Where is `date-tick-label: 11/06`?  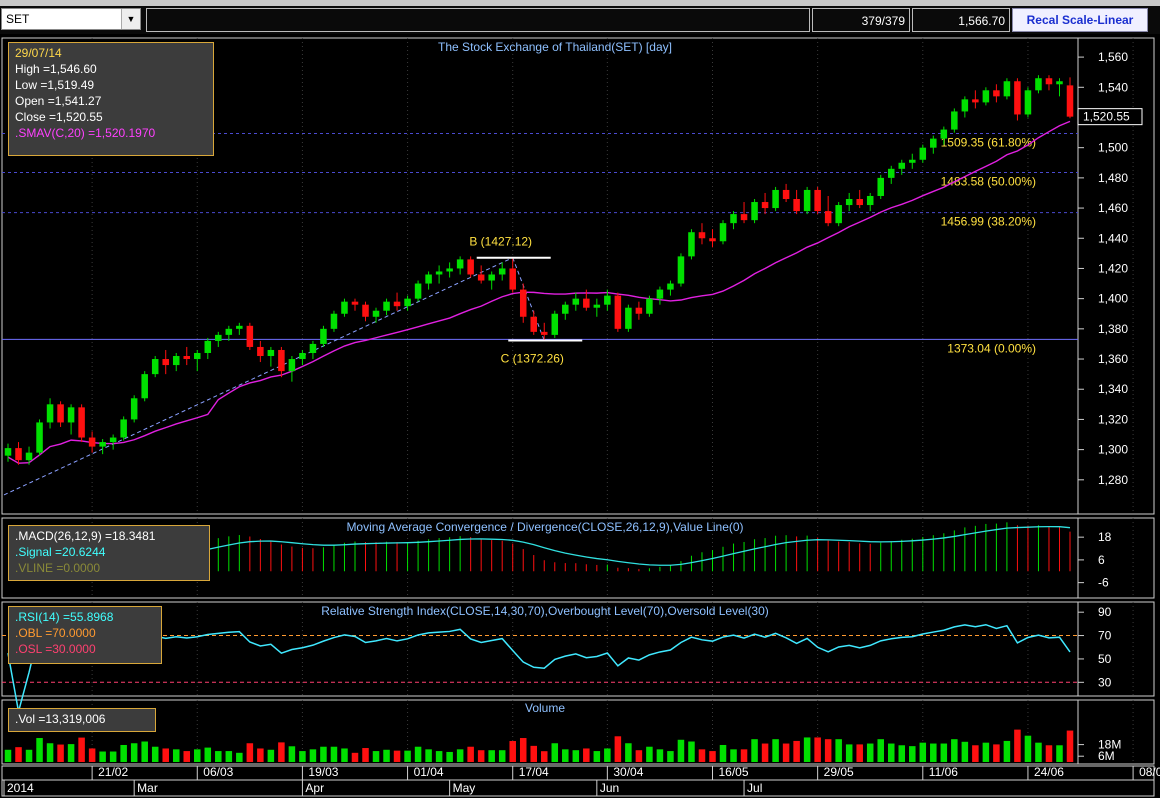 date-tick-label: 11/06 is located at coordinates (943, 772).